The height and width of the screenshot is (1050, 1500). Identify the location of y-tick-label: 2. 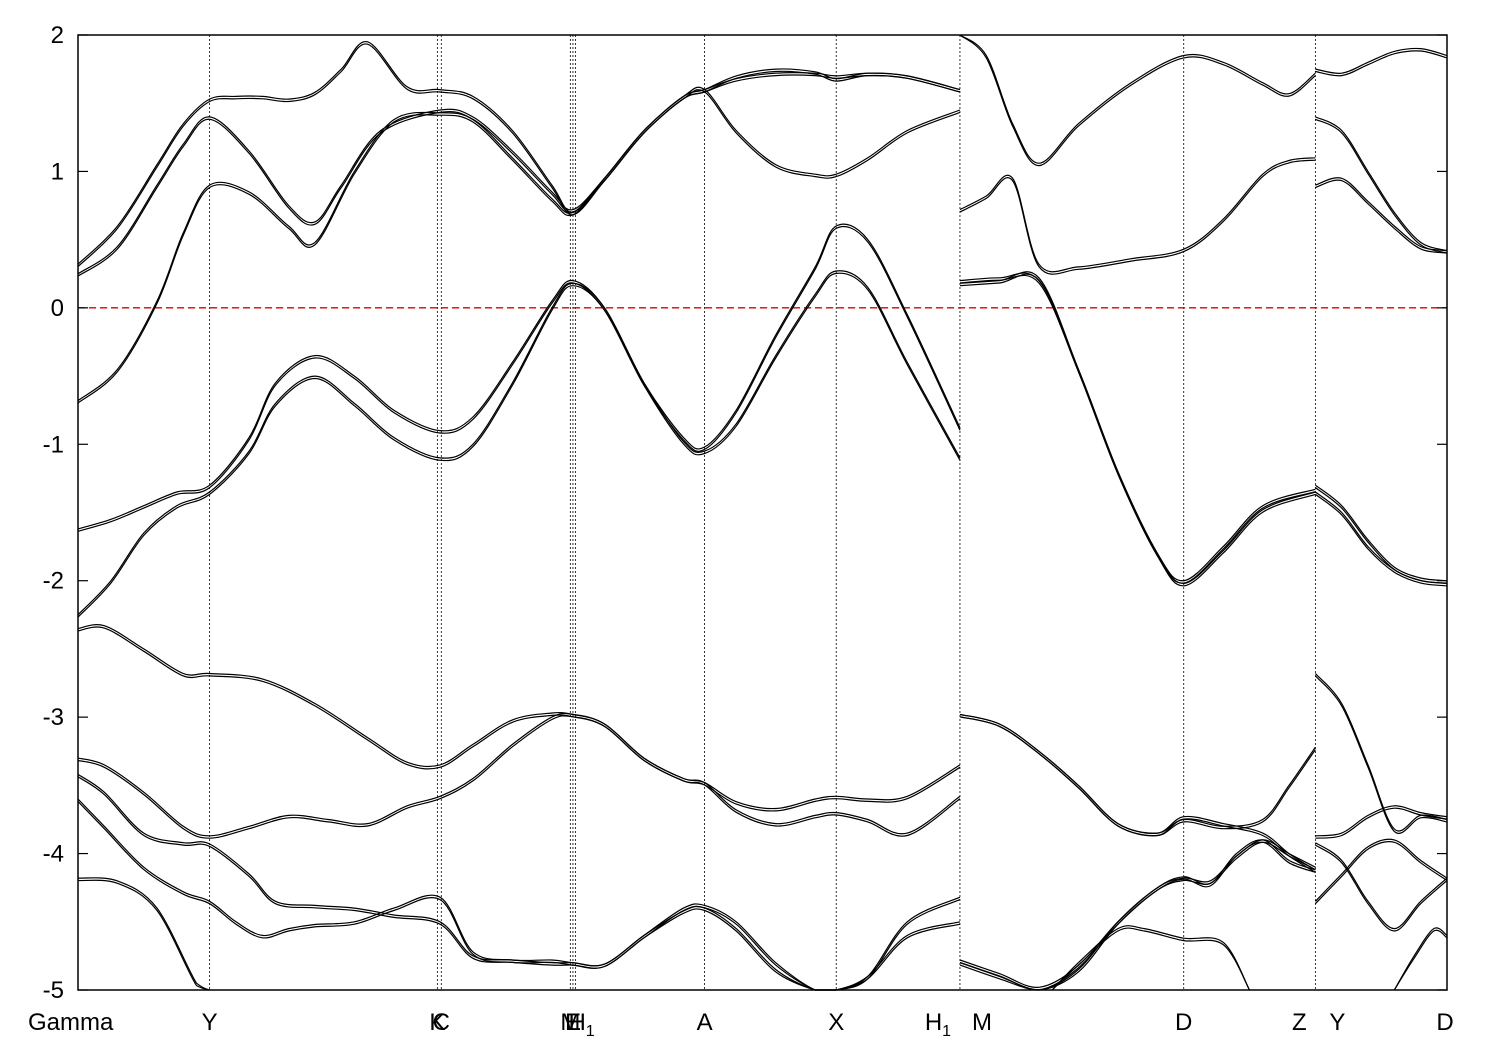
(57, 35).